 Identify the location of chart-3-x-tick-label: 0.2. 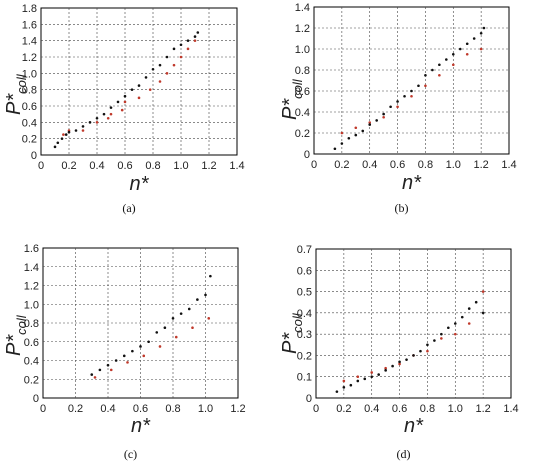
(75, 409).